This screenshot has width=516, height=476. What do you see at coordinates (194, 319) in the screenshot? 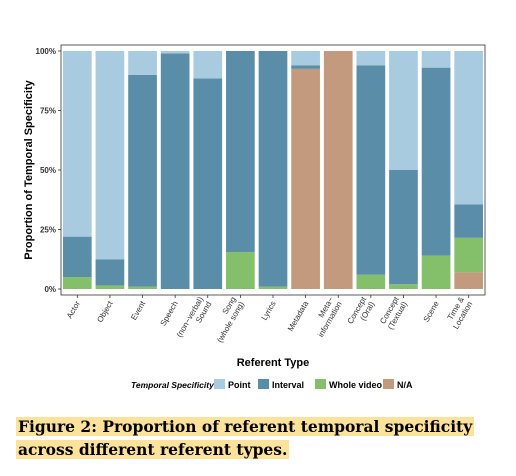
I see `x-tick-label-non-verbal-sound: (non−verbal)Sound` at bounding box center [194, 319].